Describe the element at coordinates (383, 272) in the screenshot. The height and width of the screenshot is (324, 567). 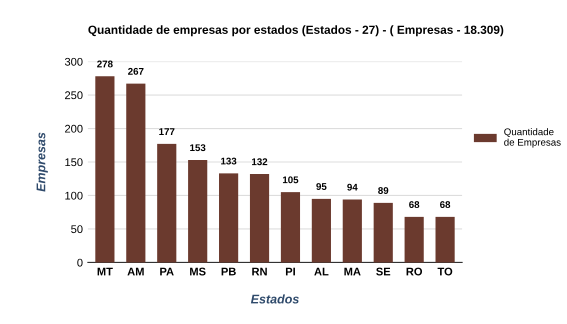
I see `x-tick-label: SE` at that location.